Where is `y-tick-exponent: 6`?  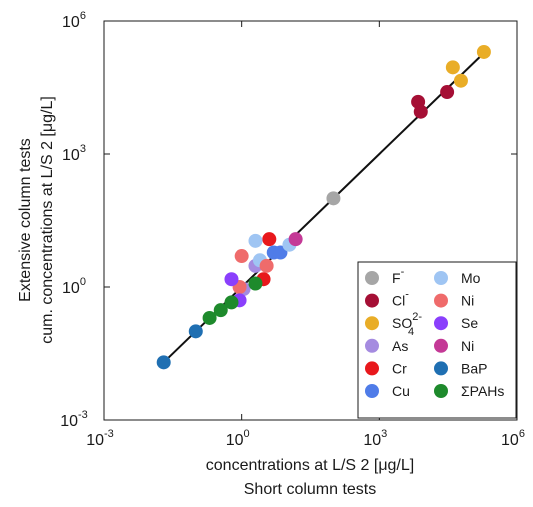 y-tick-exponent: 6 is located at coordinates (83, 16).